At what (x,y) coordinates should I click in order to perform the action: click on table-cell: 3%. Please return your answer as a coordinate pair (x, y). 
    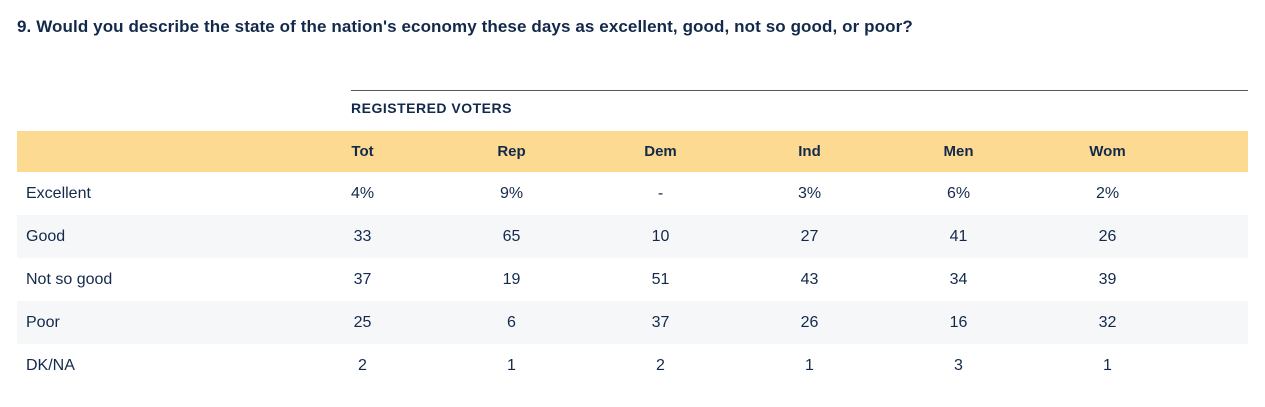
    Looking at the image, I should click on (809, 193).